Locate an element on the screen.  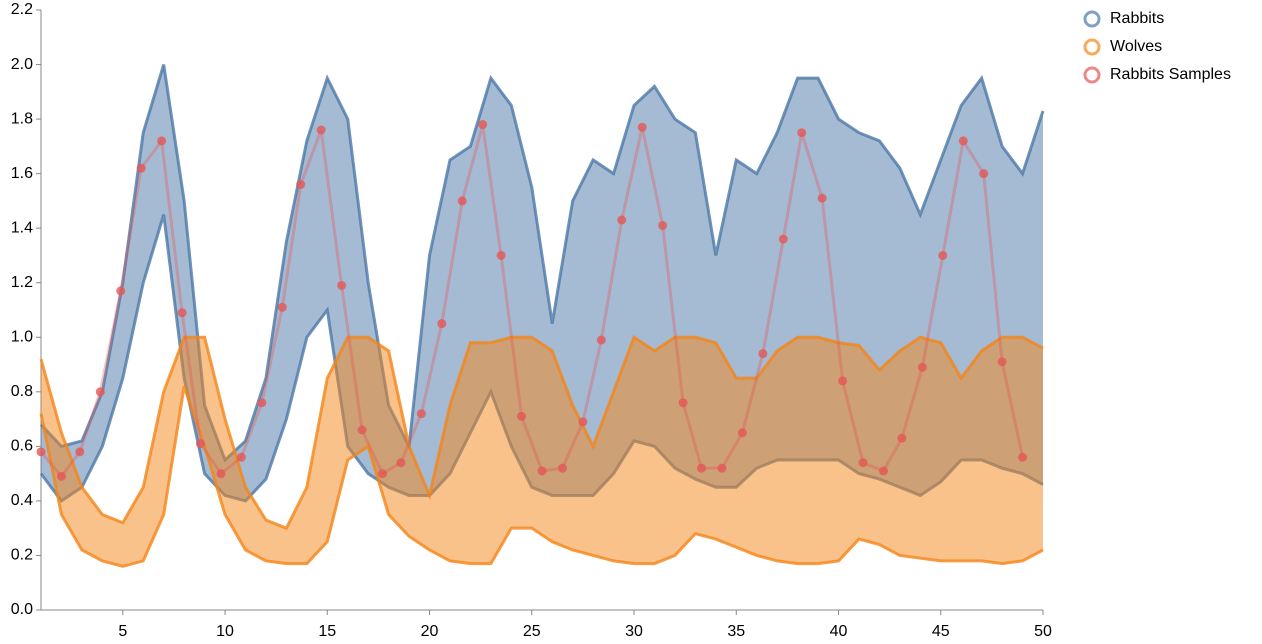
y-tick-label: 1.8 is located at coordinates (22, 118).